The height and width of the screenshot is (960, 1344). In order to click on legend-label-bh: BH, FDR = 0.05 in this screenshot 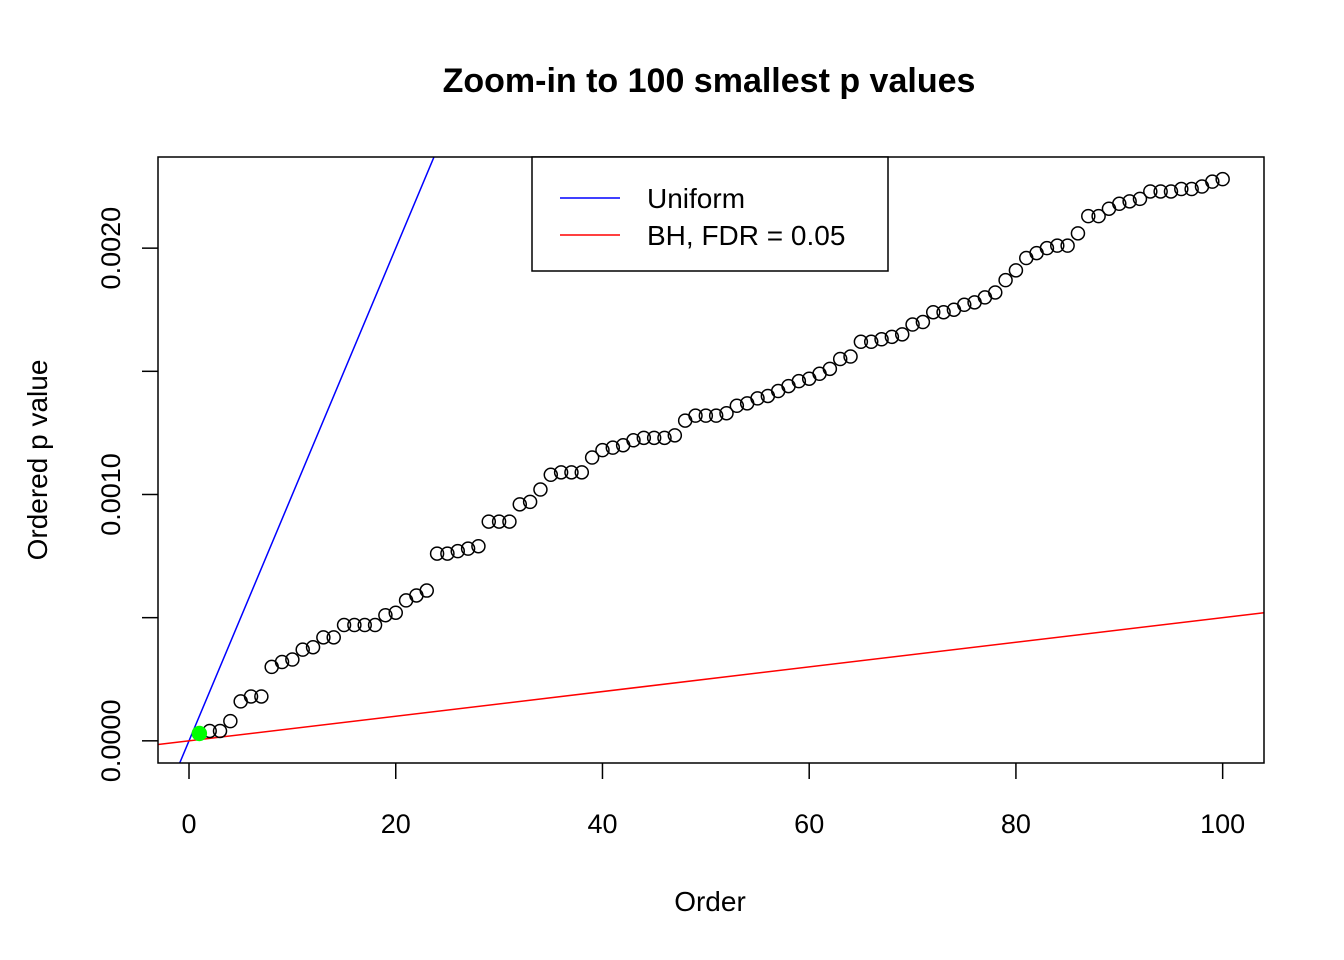, I will do `click(746, 235)`.